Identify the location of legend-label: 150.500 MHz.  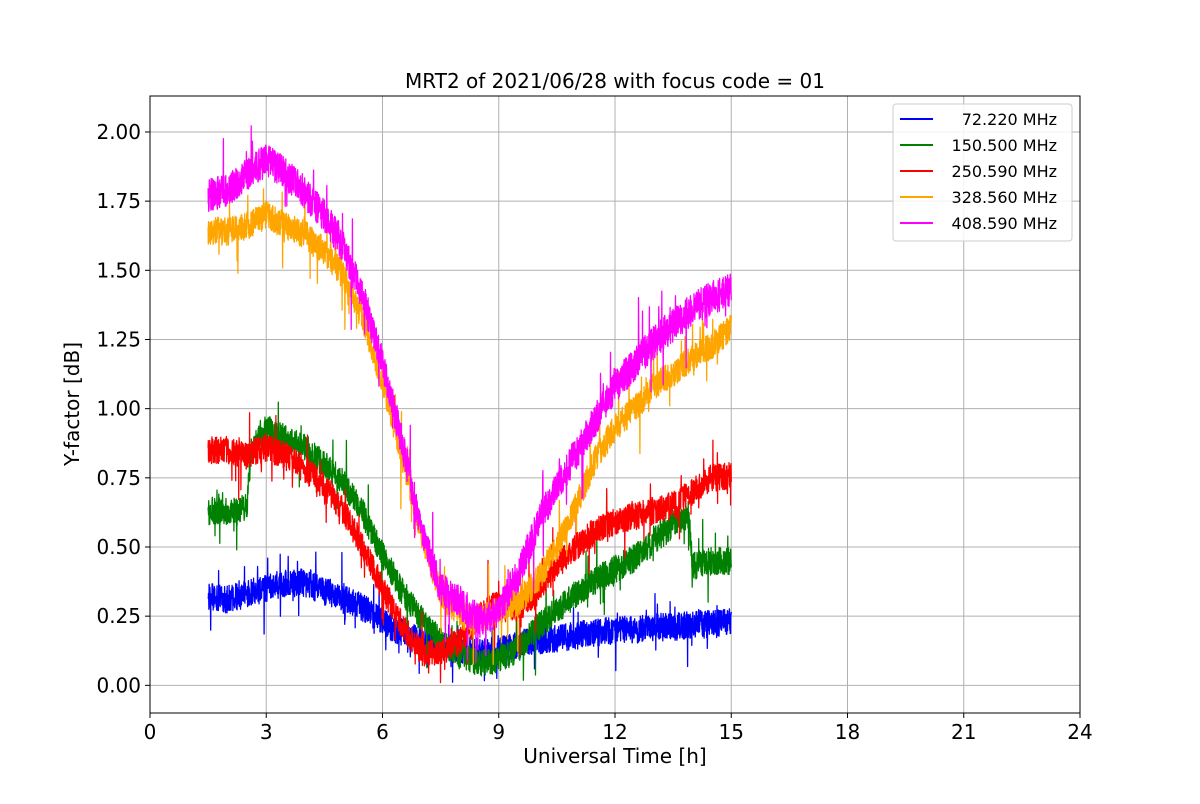
(1004, 145).